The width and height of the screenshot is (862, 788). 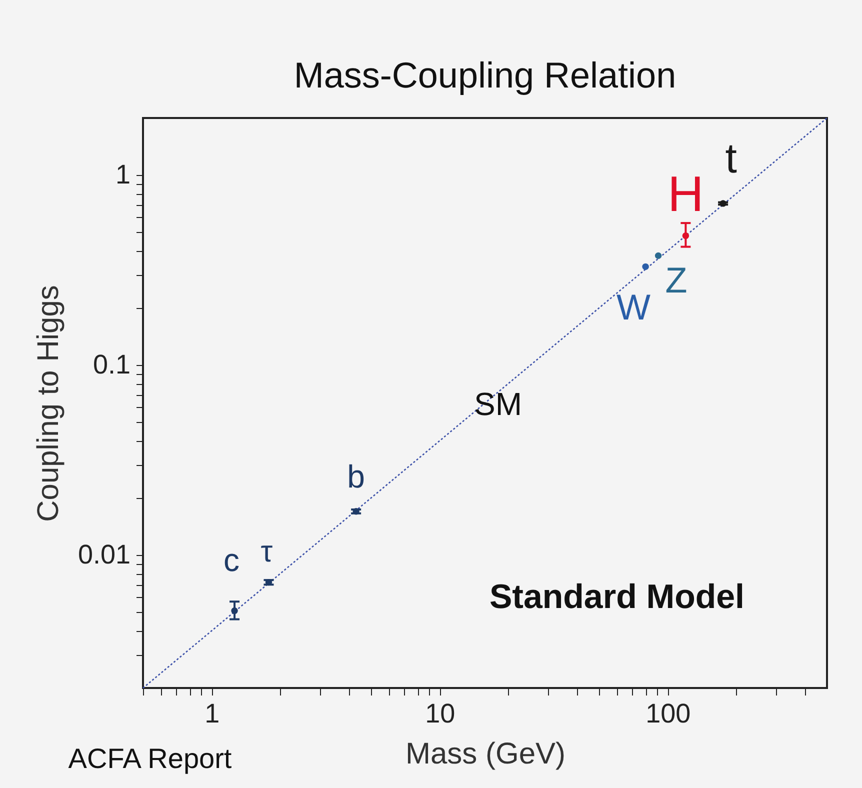 I want to click on y-tick-label: 0.1, so click(x=111, y=365).